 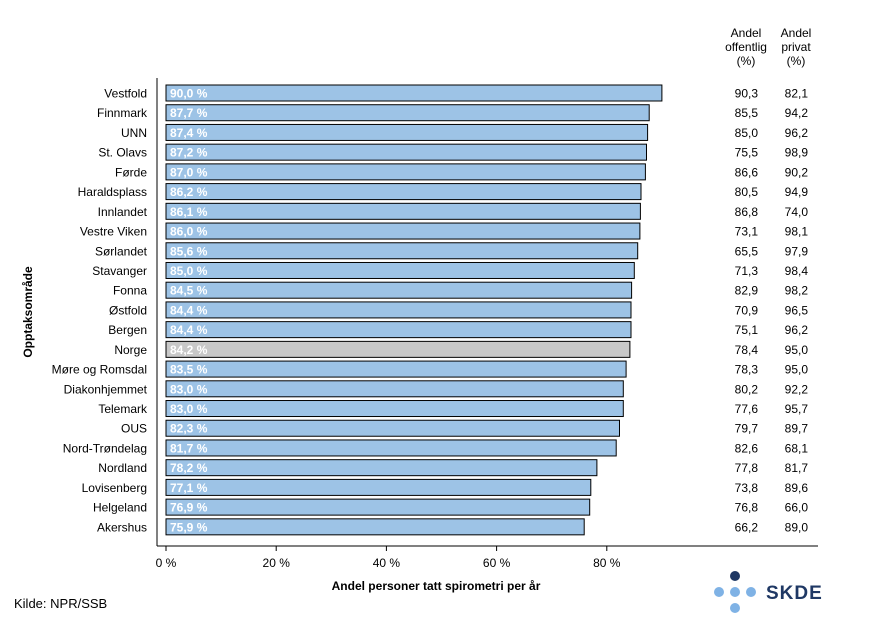 I want to click on bar-row: 86,0 % Vestre Viken, so click(x=360, y=231).